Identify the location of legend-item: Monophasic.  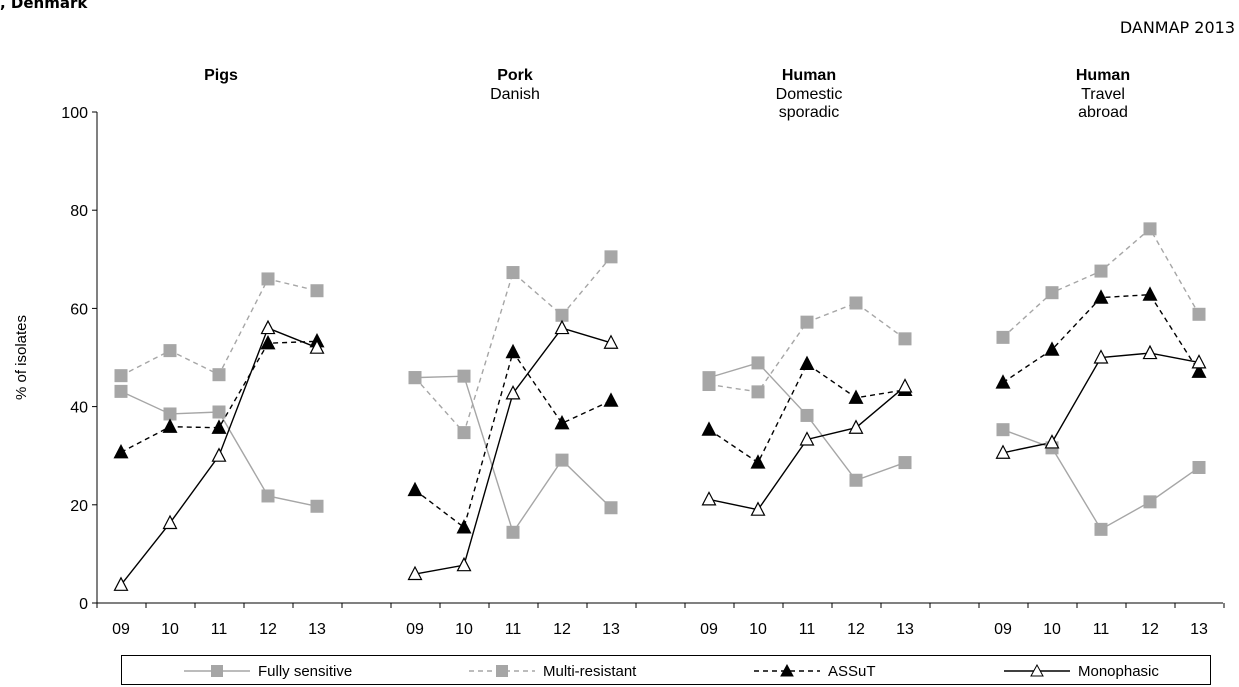
(1080, 671).